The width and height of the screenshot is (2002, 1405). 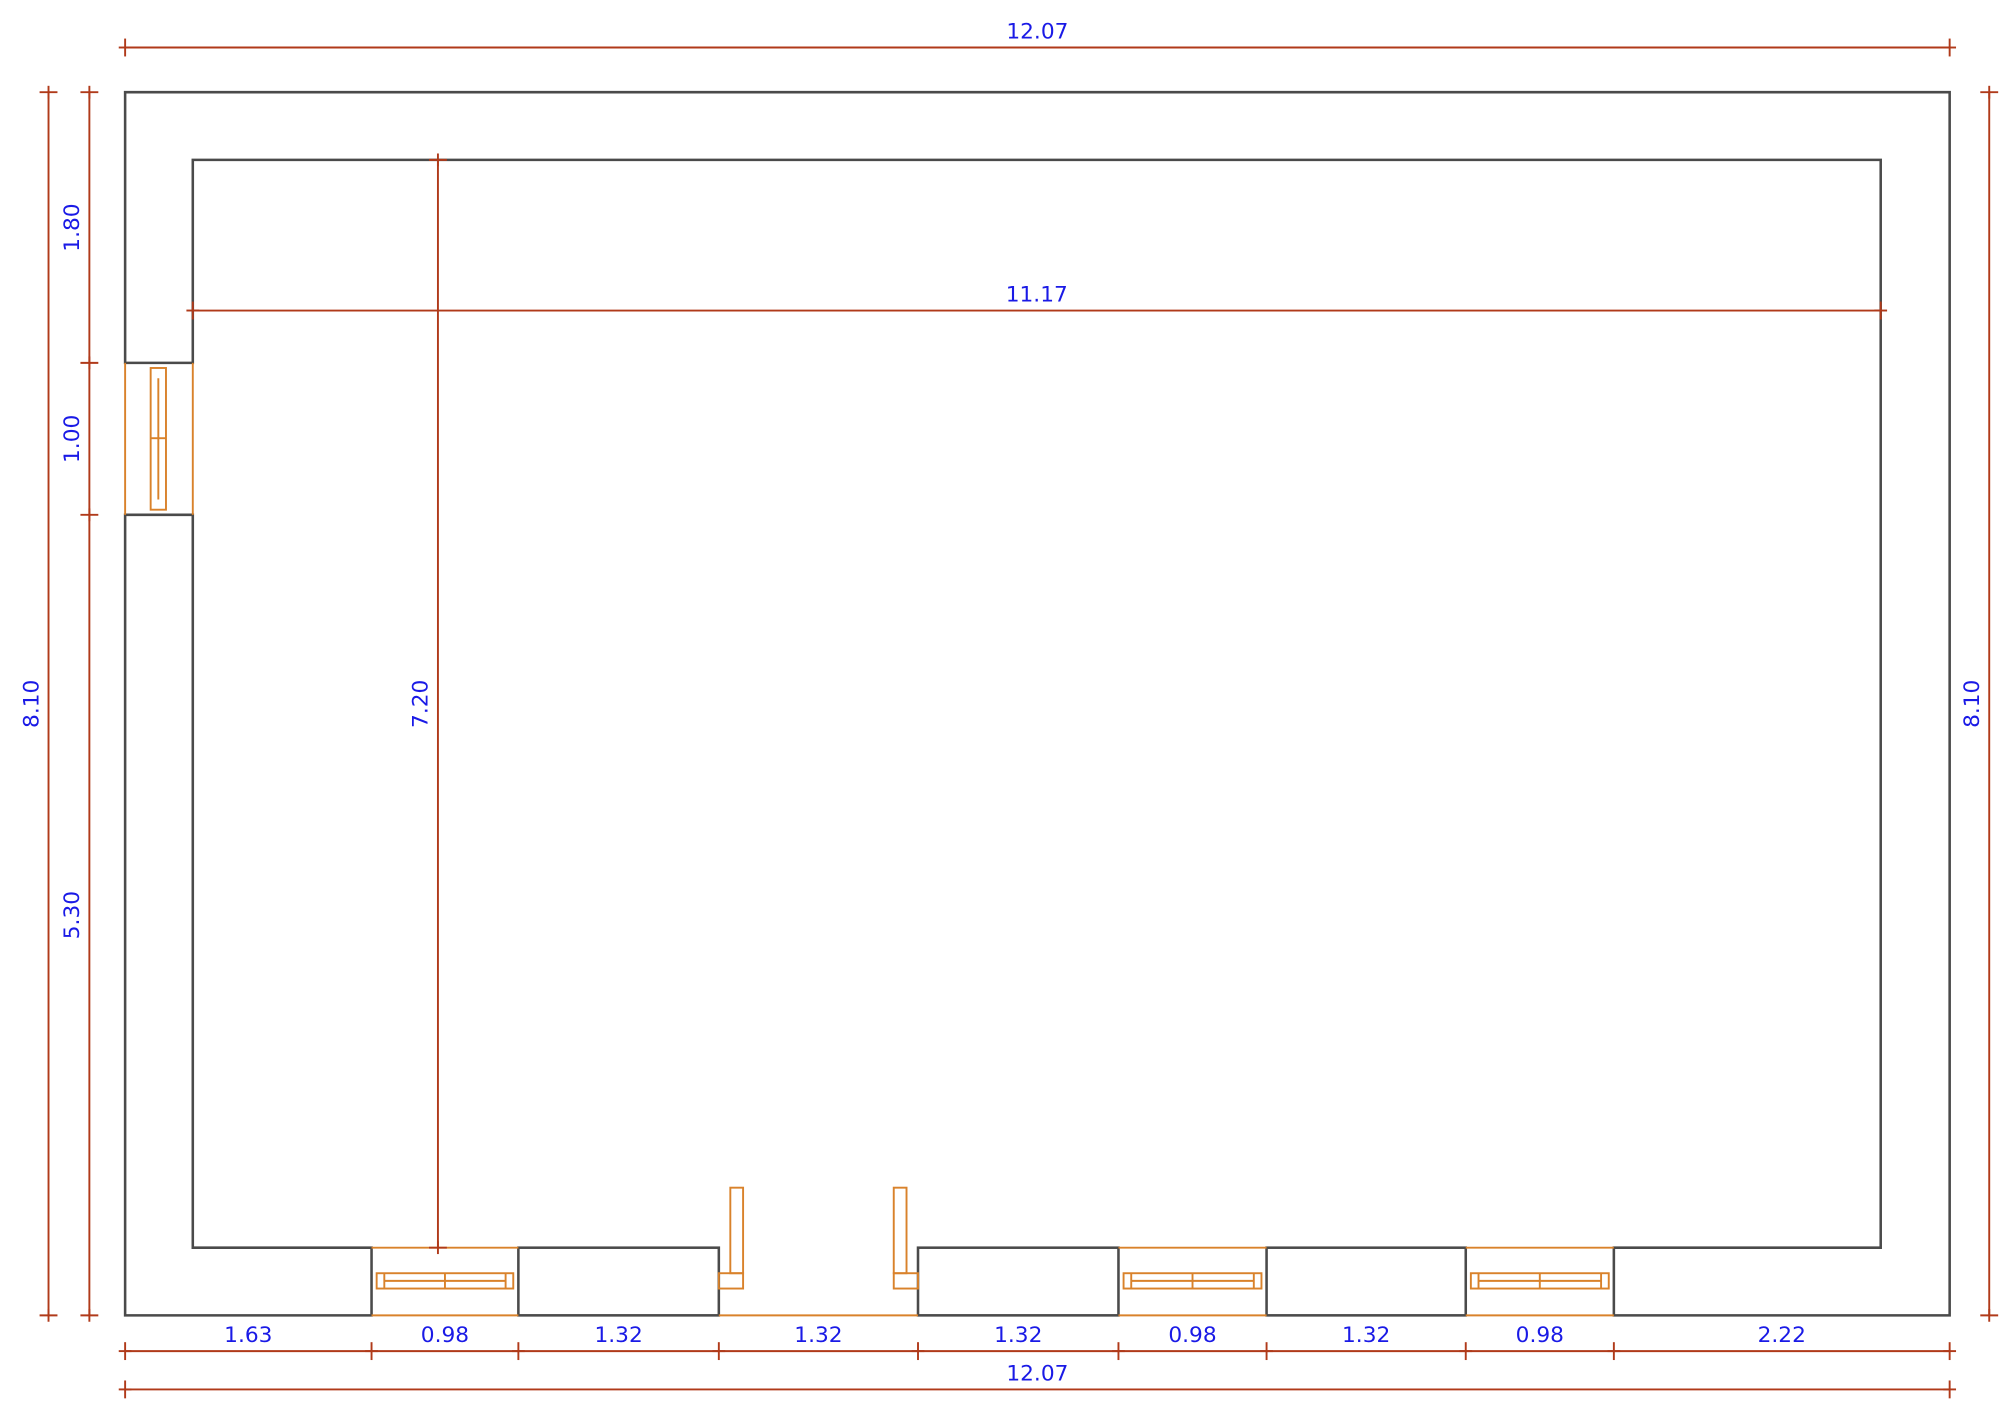 What do you see at coordinates (1782, 1335) in the screenshot?
I see `dimension-label: 2.22` at bounding box center [1782, 1335].